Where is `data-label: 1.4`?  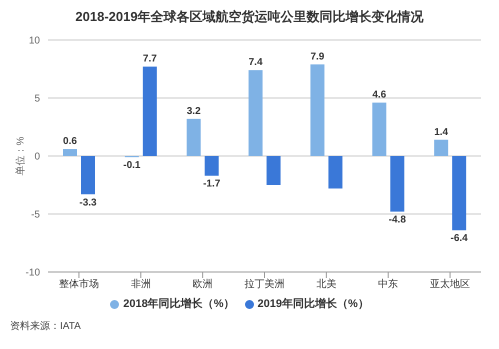 data-label: 1.4 is located at coordinates (441, 132).